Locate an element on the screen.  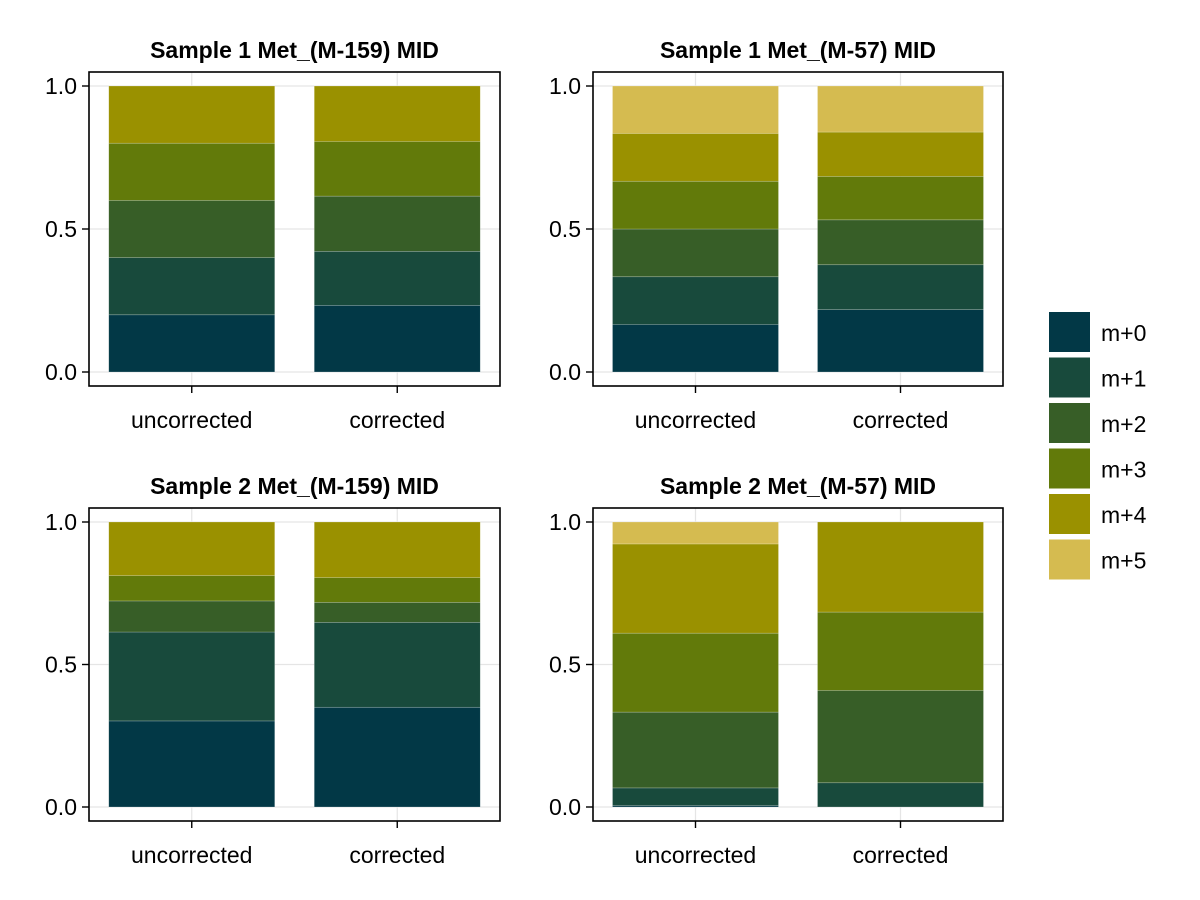
legend-item-mplus2: m+2 is located at coordinates (1097, 423).